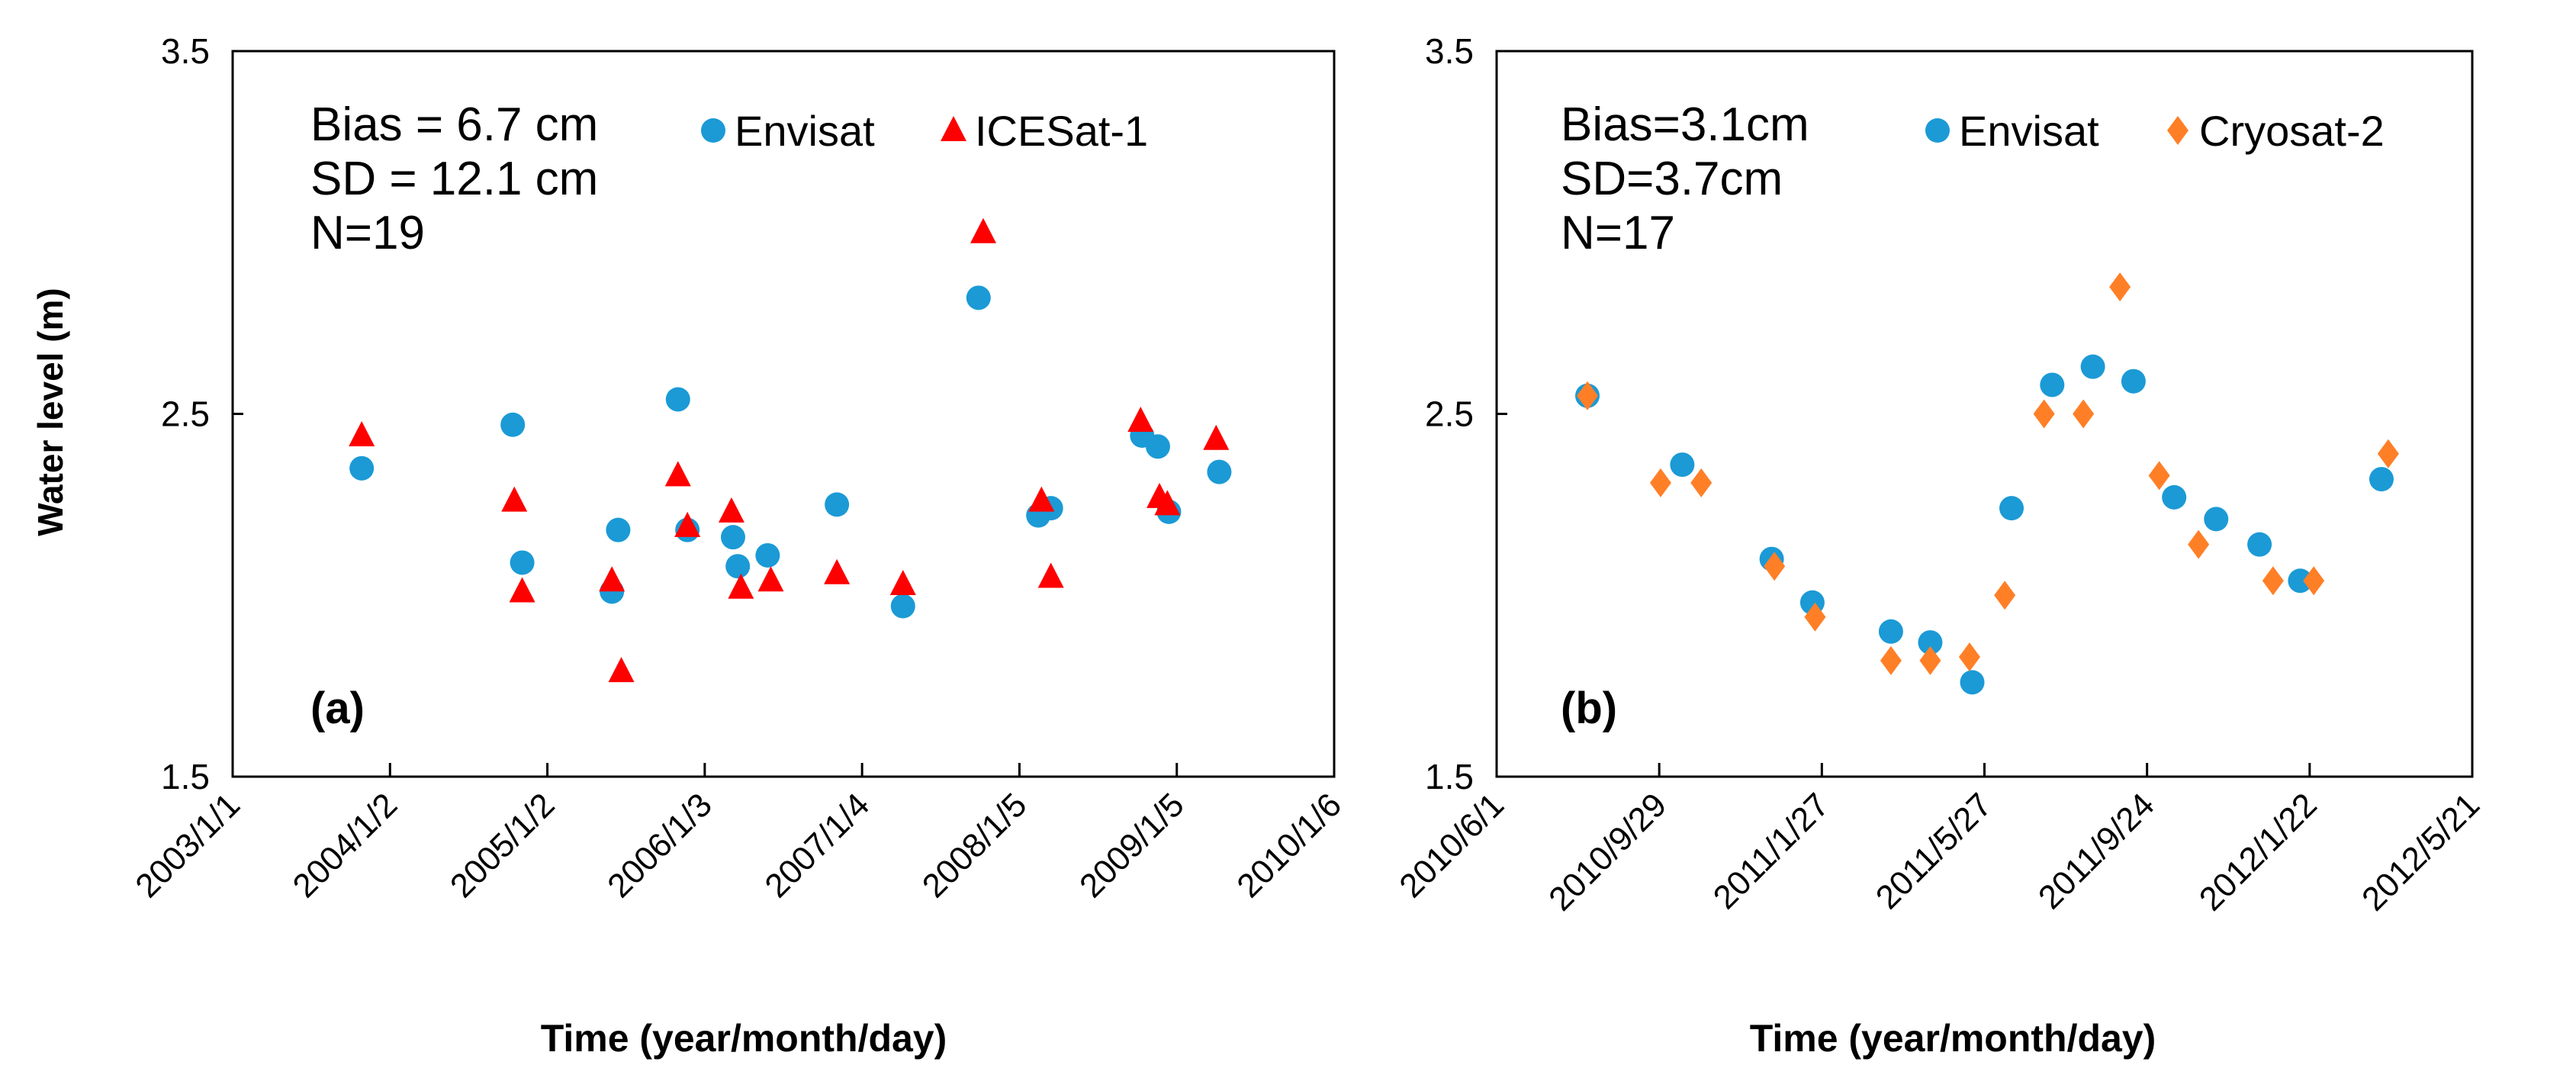 The image size is (2576, 1078). I want to click on legend-entry: Cryosat-2, so click(2276, 131).